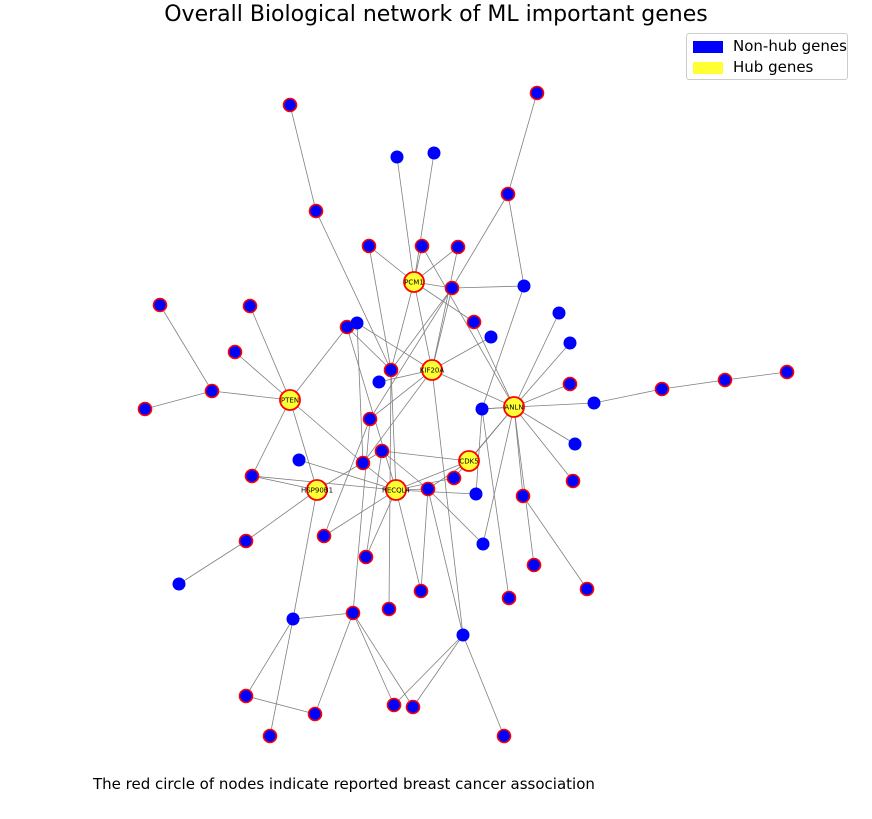 This screenshot has height=819, width=872. What do you see at coordinates (469, 461) in the screenshot?
I see `hub-node-cdk5` at bounding box center [469, 461].